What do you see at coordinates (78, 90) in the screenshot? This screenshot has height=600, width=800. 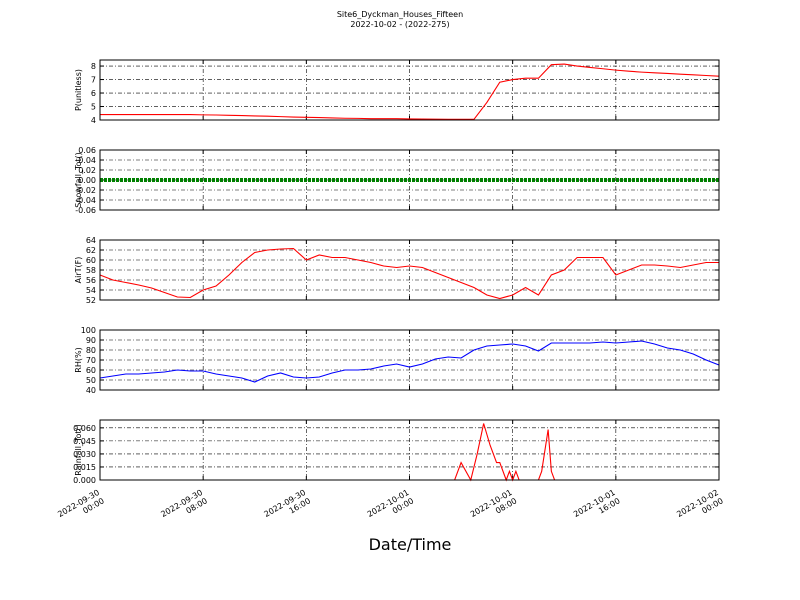 I see `y-axis-label: P(unitless)` at bounding box center [78, 90].